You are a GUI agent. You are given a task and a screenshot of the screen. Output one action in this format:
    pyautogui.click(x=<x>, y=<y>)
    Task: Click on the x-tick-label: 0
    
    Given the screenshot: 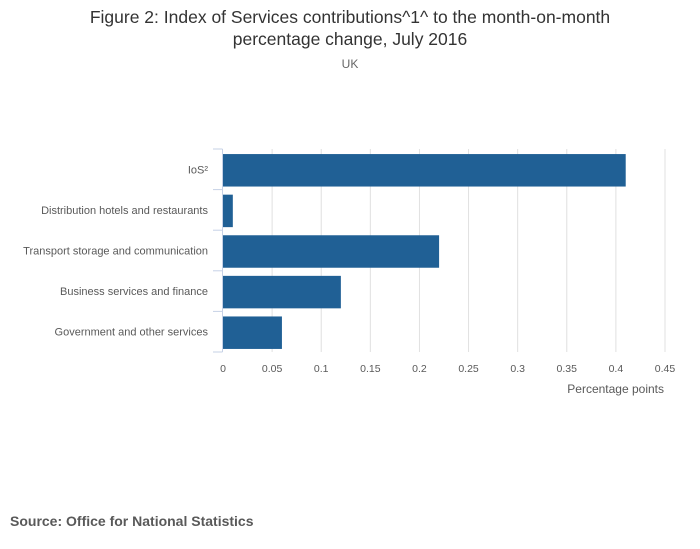 What is the action you would take?
    pyautogui.click(x=223, y=369)
    